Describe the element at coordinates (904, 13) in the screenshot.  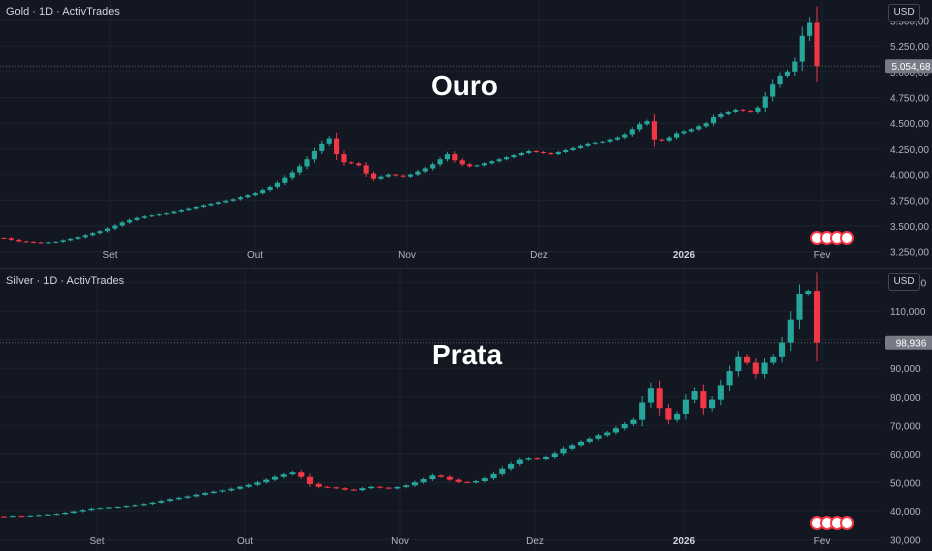
I see `currency-button: USD` at that location.